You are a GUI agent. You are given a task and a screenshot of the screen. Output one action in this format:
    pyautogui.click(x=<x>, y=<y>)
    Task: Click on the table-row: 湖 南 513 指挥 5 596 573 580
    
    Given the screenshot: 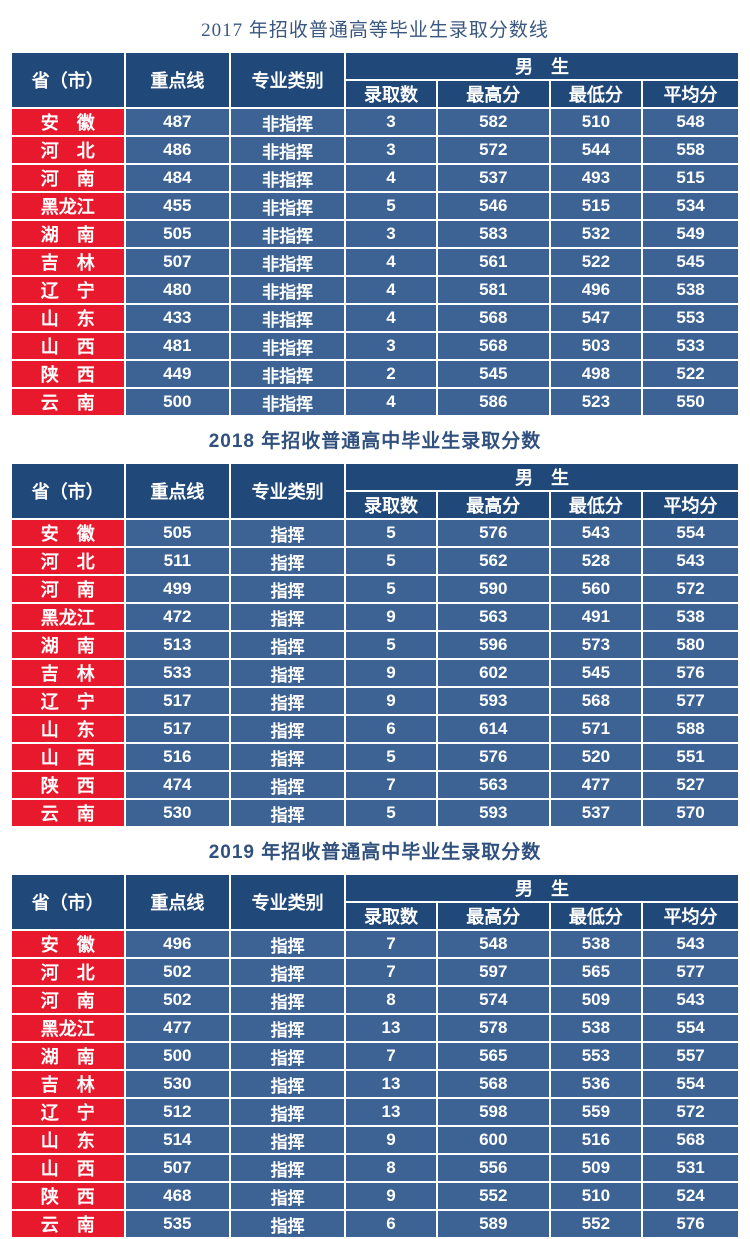 What is the action you would take?
    pyautogui.click(x=375, y=645)
    